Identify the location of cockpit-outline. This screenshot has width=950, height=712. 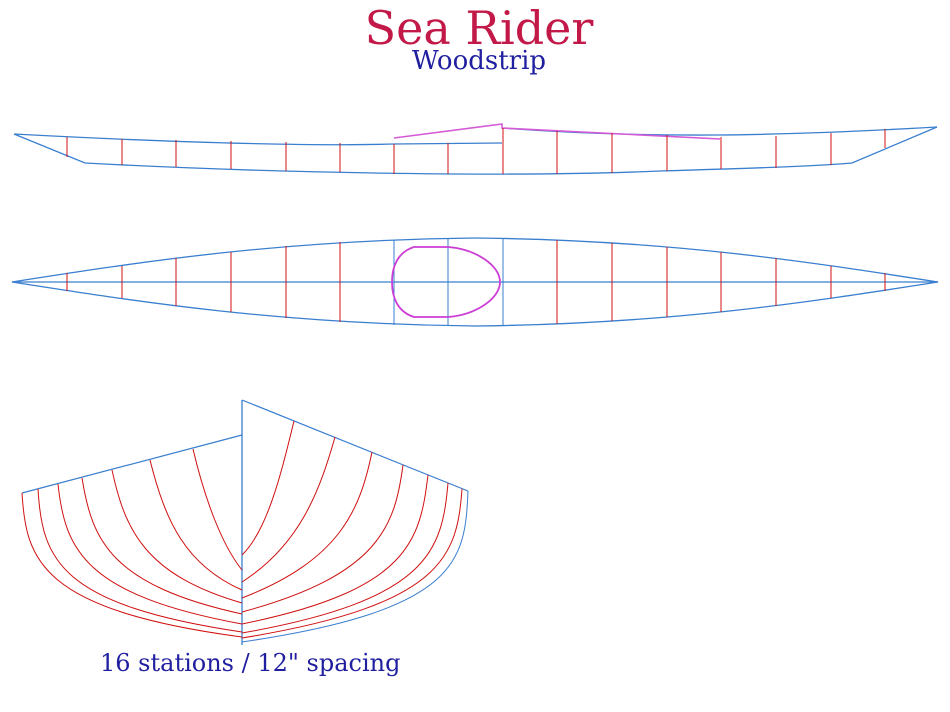
(446, 282).